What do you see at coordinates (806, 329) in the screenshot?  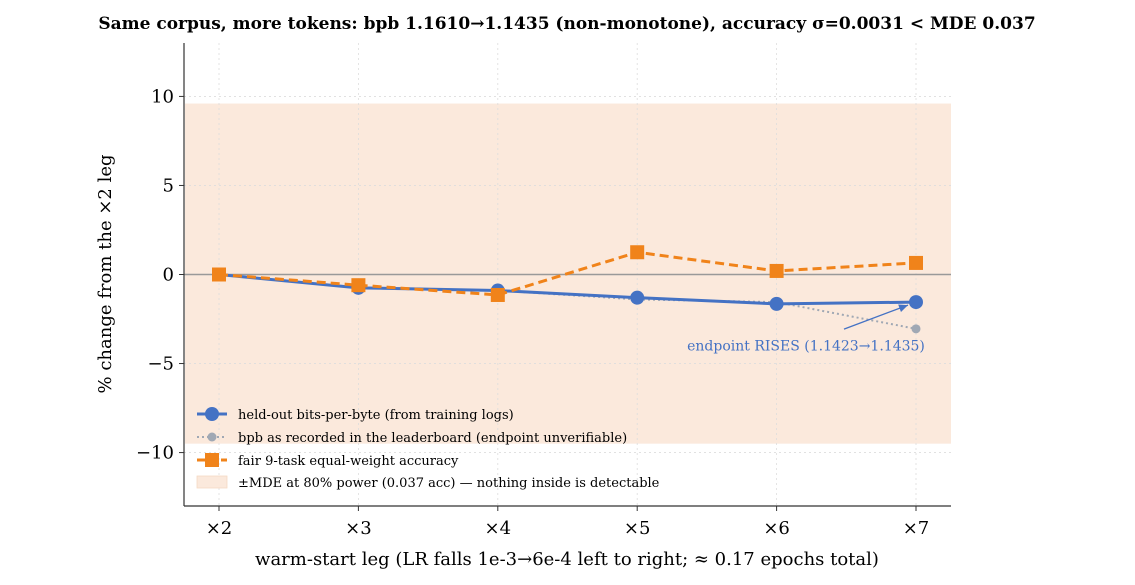 I see `annotation-layer: endpoint RISES (1.1423→1.1435)` at bounding box center [806, 329].